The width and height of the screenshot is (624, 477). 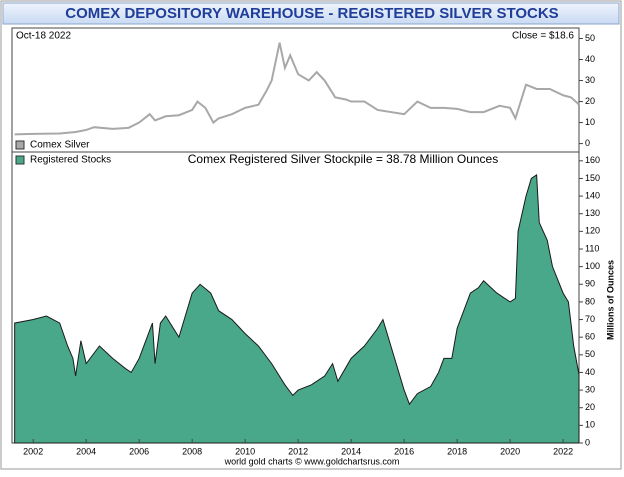 I want to click on y-tick-label: 120, so click(x=592, y=231).